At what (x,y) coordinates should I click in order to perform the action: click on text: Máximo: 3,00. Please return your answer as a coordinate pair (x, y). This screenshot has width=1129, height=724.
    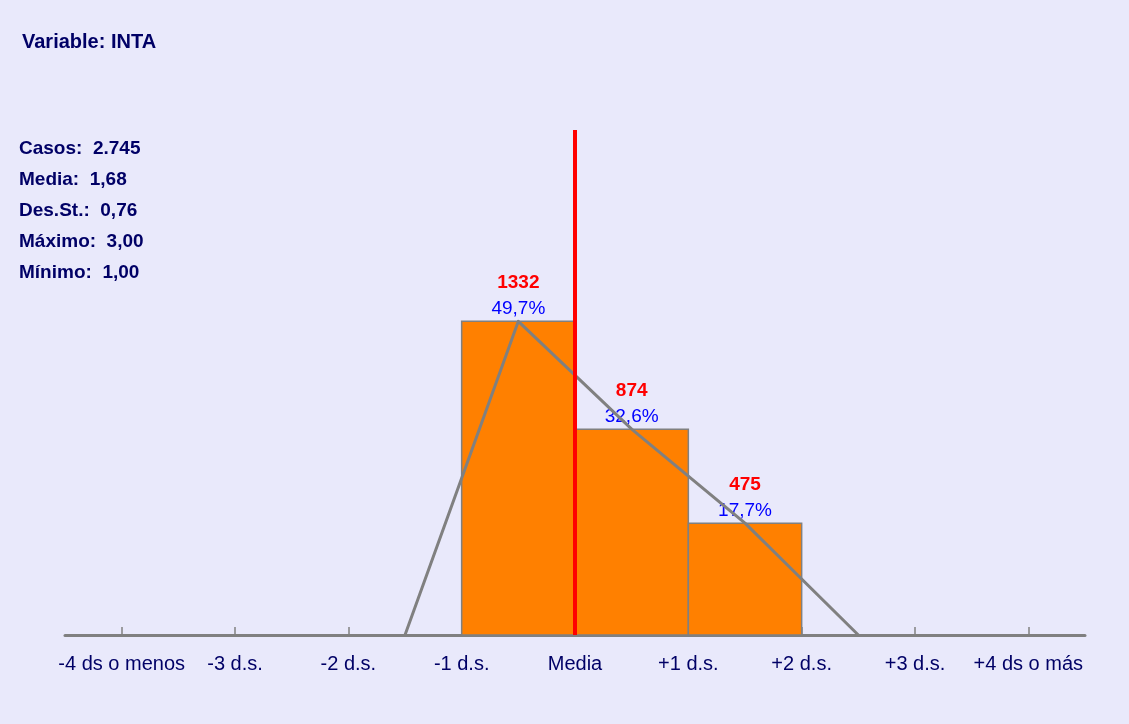
    Looking at the image, I should click on (81, 240).